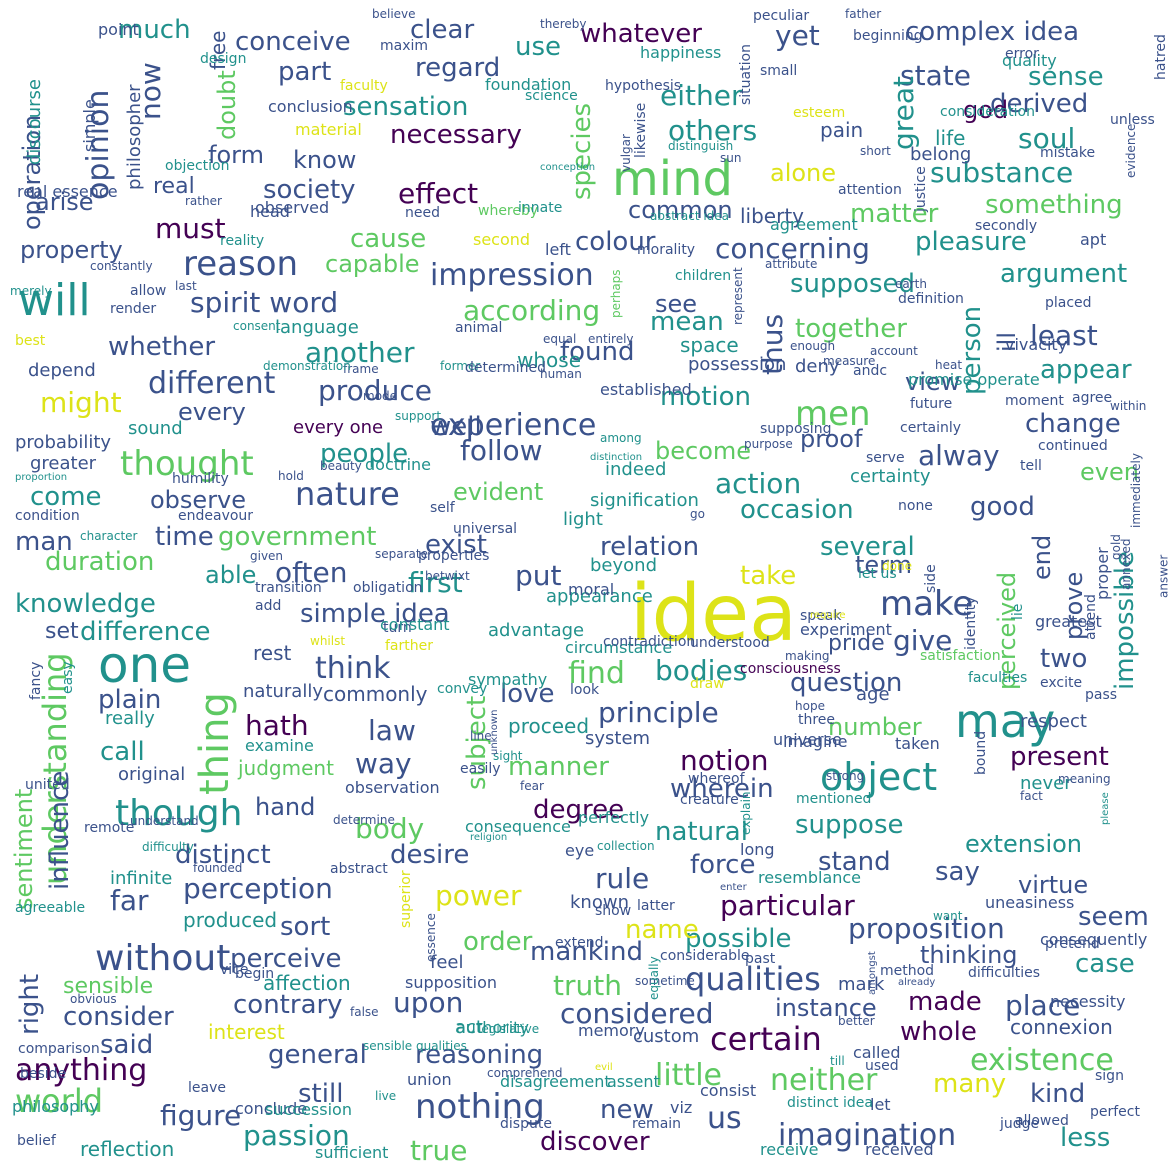 This screenshot has height=1175, width=1175. What do you see at coordinates (536, 630) in the screenshot?
I see `cloud-word: advantage` at bounding box center [536, 630].